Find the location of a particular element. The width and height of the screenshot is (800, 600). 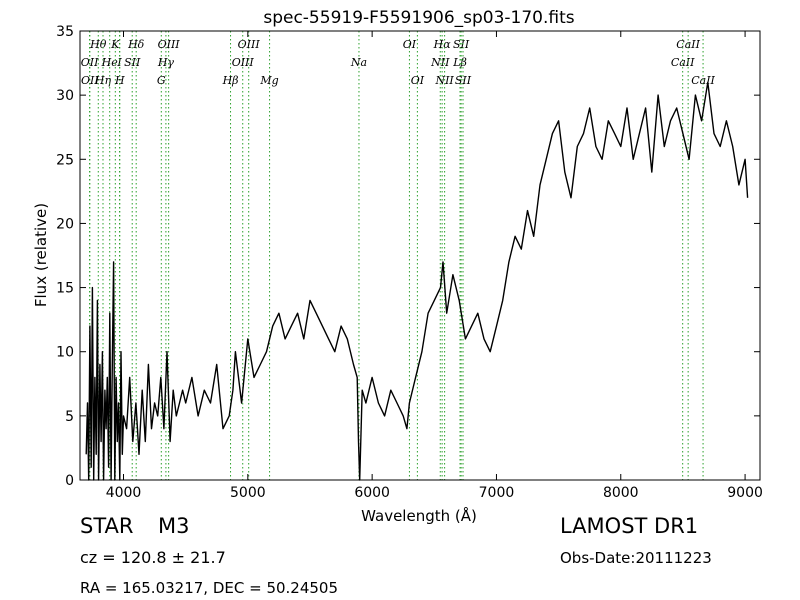

x-tick-label-0: 4000 is located at coordinates (124, 493).